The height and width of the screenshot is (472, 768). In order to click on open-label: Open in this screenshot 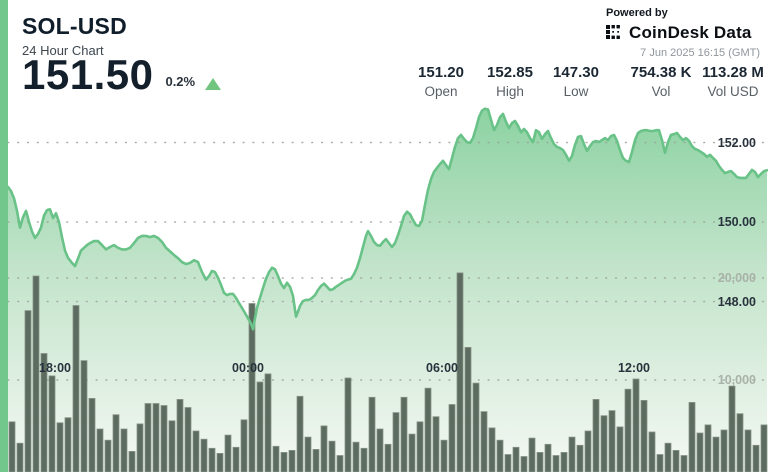, I will do `click(441, 91)`.